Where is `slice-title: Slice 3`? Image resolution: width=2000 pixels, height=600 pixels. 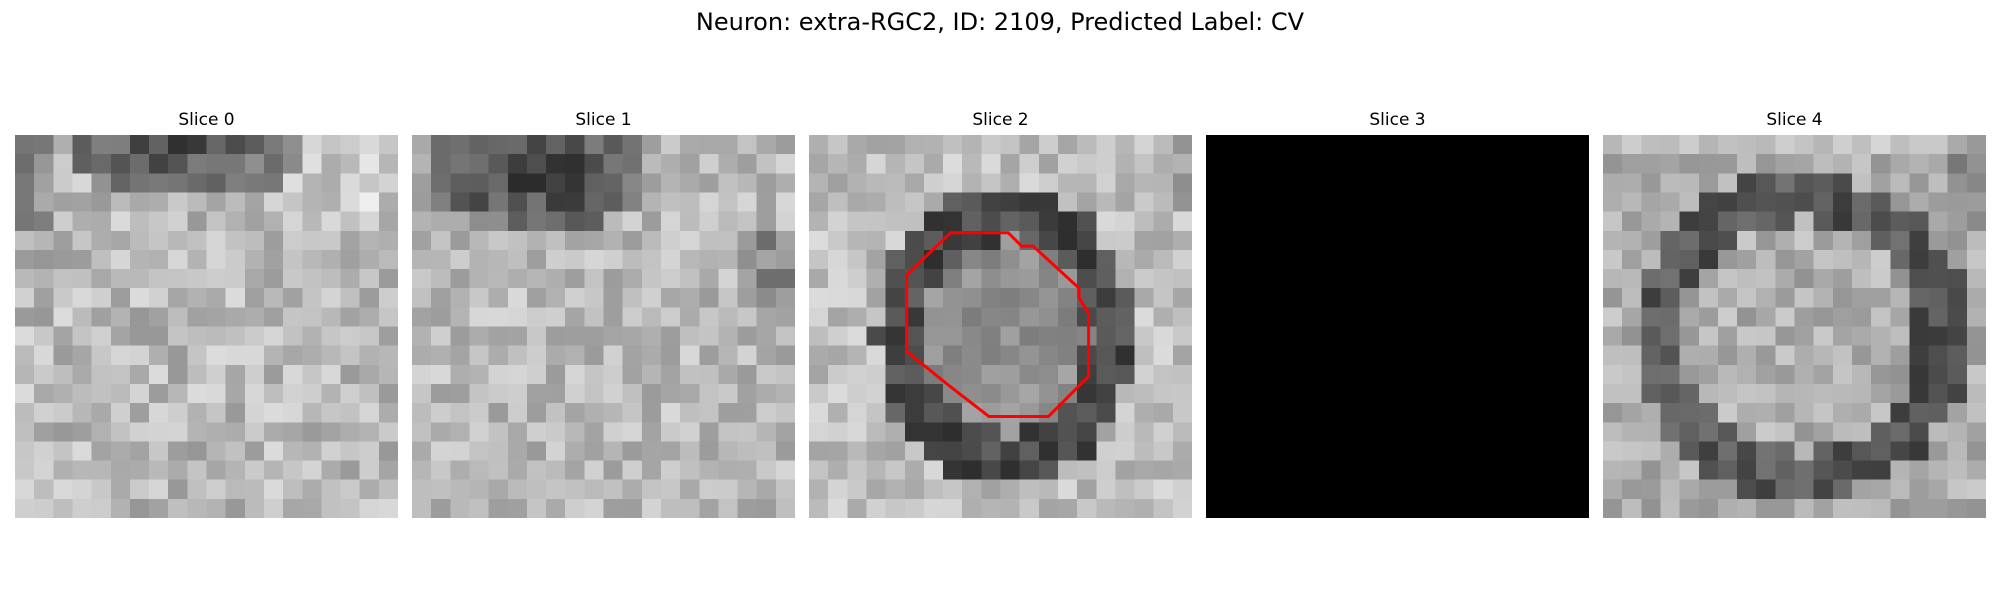 slice-title: Slice 3 is located at coordinates (1397, 120).